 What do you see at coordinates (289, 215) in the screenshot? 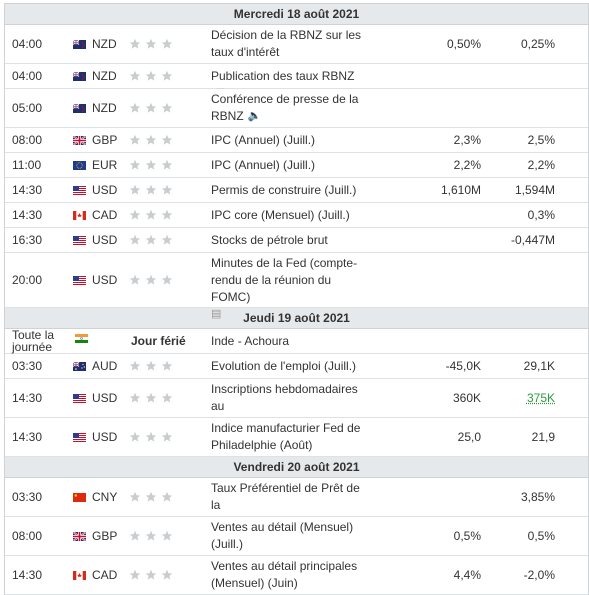
I see `event-name: IPC core (Mensuel) (Juill.)` at bounding box center [289, 215].